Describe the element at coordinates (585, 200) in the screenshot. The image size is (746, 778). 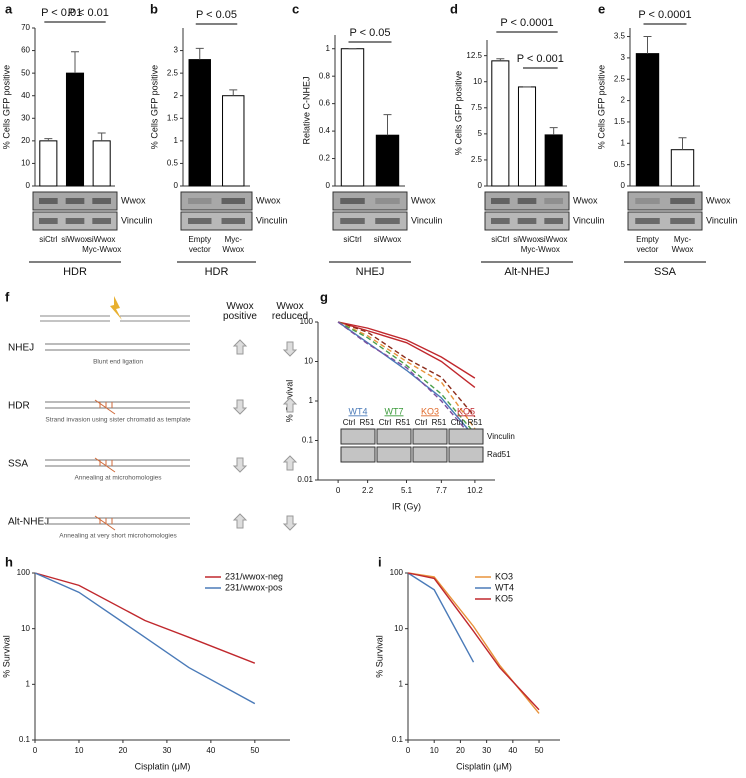
I see `blot-row-label: Wwox` at that location.